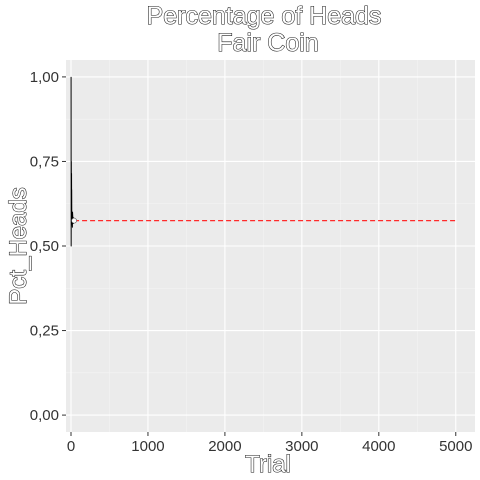 Image resolution: width=480 pixels, height=480 pixels. I want to click on y-tick-label: 0,25, so click(44, 331).